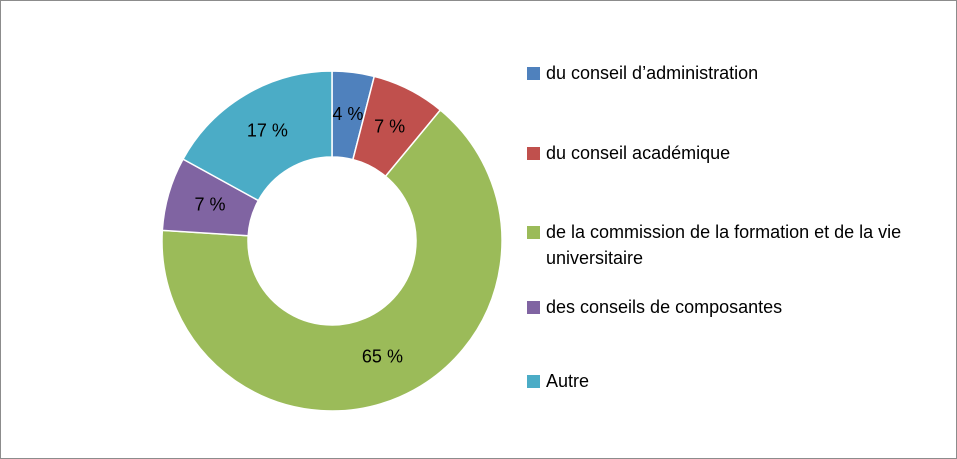 This screenshot has width=957, height=459. What do you see at coordinates (737, 381) in the screenshot?
I see `legend-item: Autre` at bounding box center [737, 381].